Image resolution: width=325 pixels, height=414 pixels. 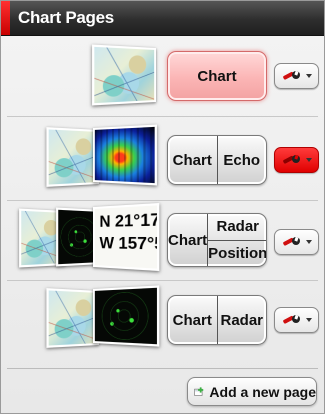 I want to click on panel-title: Chart Pages, so click(x=66, y=18).